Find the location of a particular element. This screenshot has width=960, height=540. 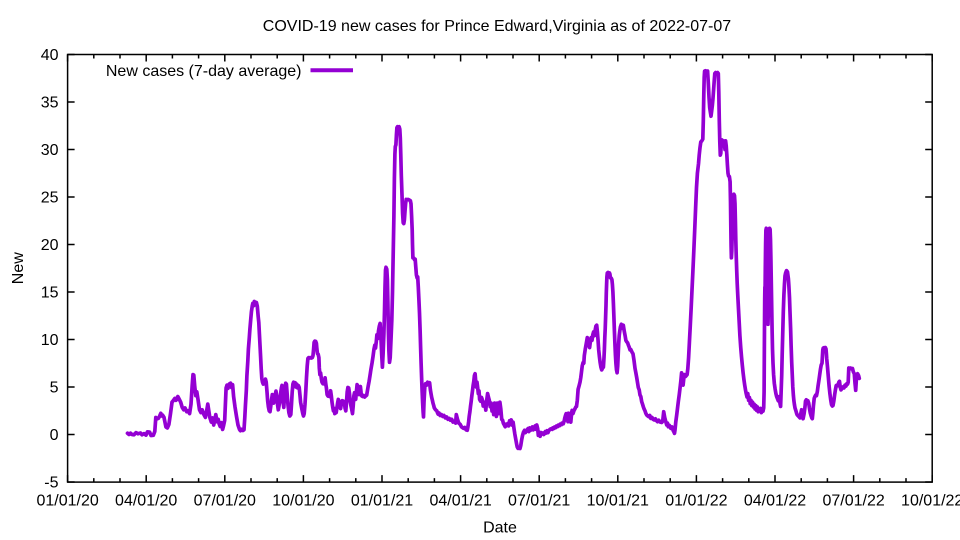

svg-text: 04/01/20 is located at coordinates (146, 500).